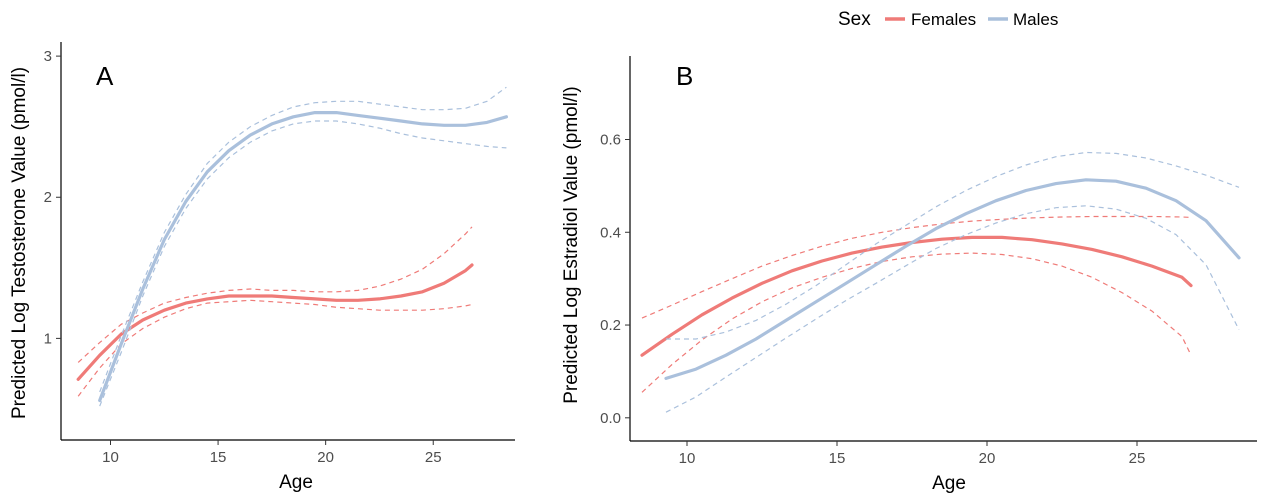 Image resolution: width=1261 pixels, height=494 pixels. Describe the element at coordinates (571, 245) in the screenshot. I see `panel-b-y-axis-title: Predicted Log Estradiol Value (pmol/l)` at that location.